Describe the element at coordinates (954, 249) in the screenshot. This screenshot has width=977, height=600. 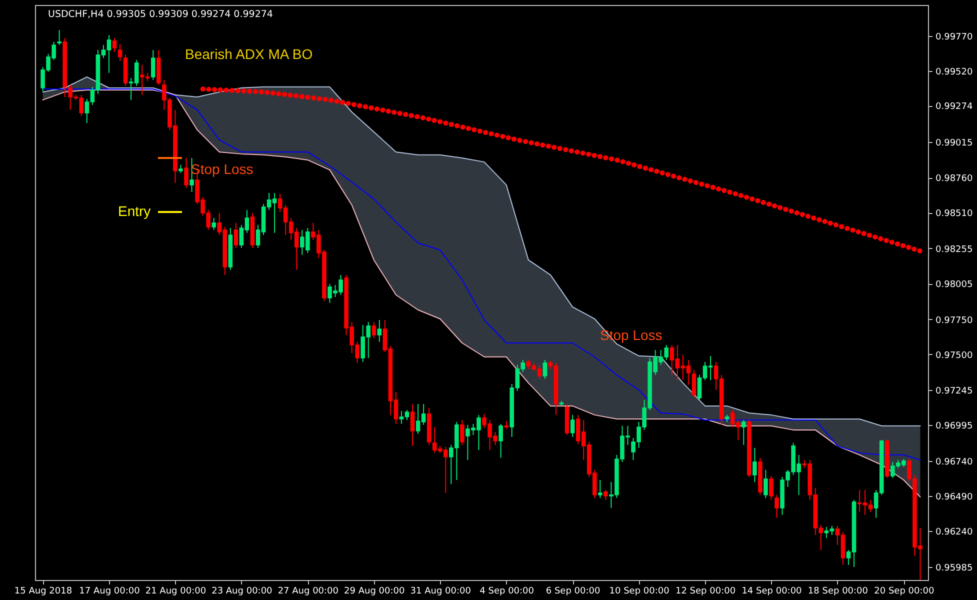
I see `y-tick-label: 0.98255` at that location.